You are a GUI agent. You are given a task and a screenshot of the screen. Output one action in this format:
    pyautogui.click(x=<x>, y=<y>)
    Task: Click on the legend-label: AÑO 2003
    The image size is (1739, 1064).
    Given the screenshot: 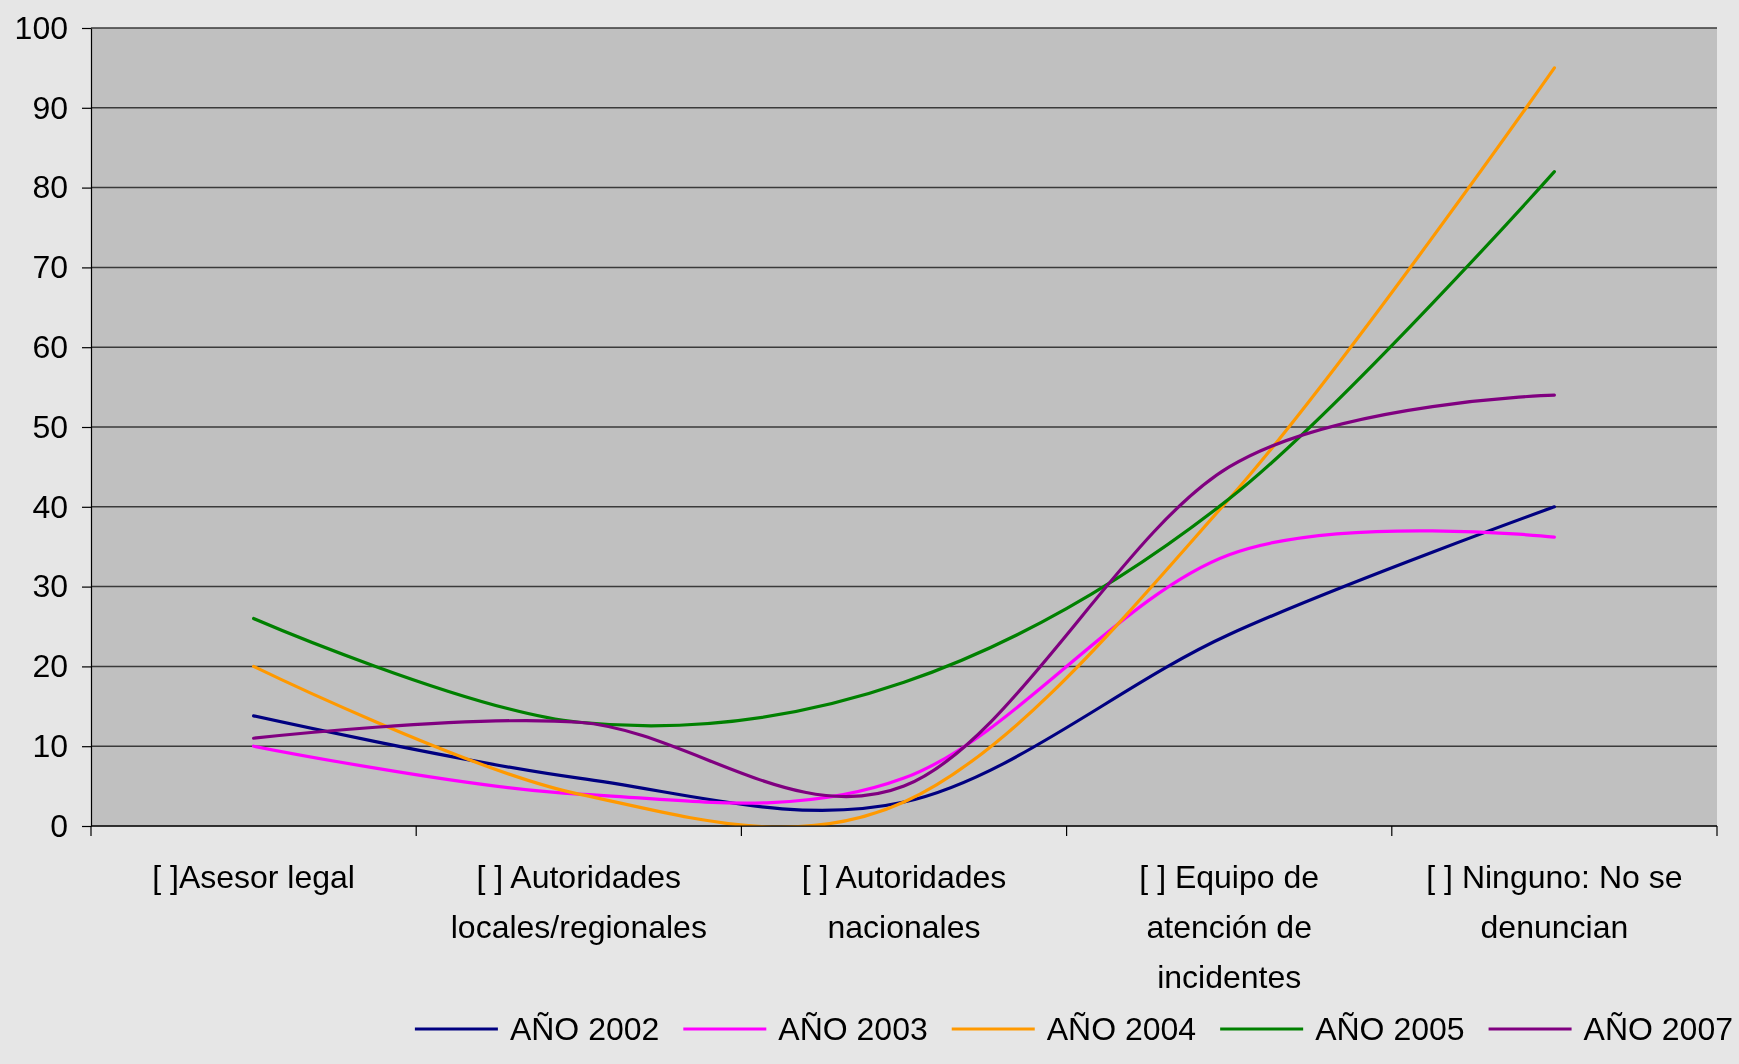 What is the action you would take?
    pyautogui.click(x=853, y=1029)
    